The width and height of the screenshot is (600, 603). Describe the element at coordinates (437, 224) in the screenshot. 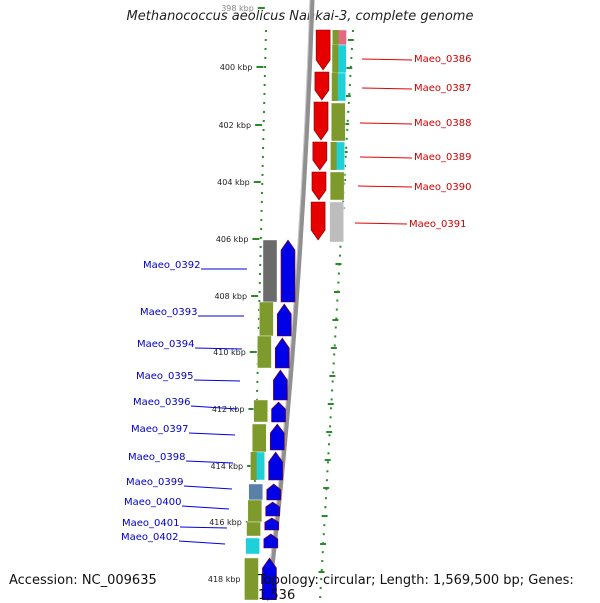

I see `forward-gene-label: Maeo_0391` at that location.